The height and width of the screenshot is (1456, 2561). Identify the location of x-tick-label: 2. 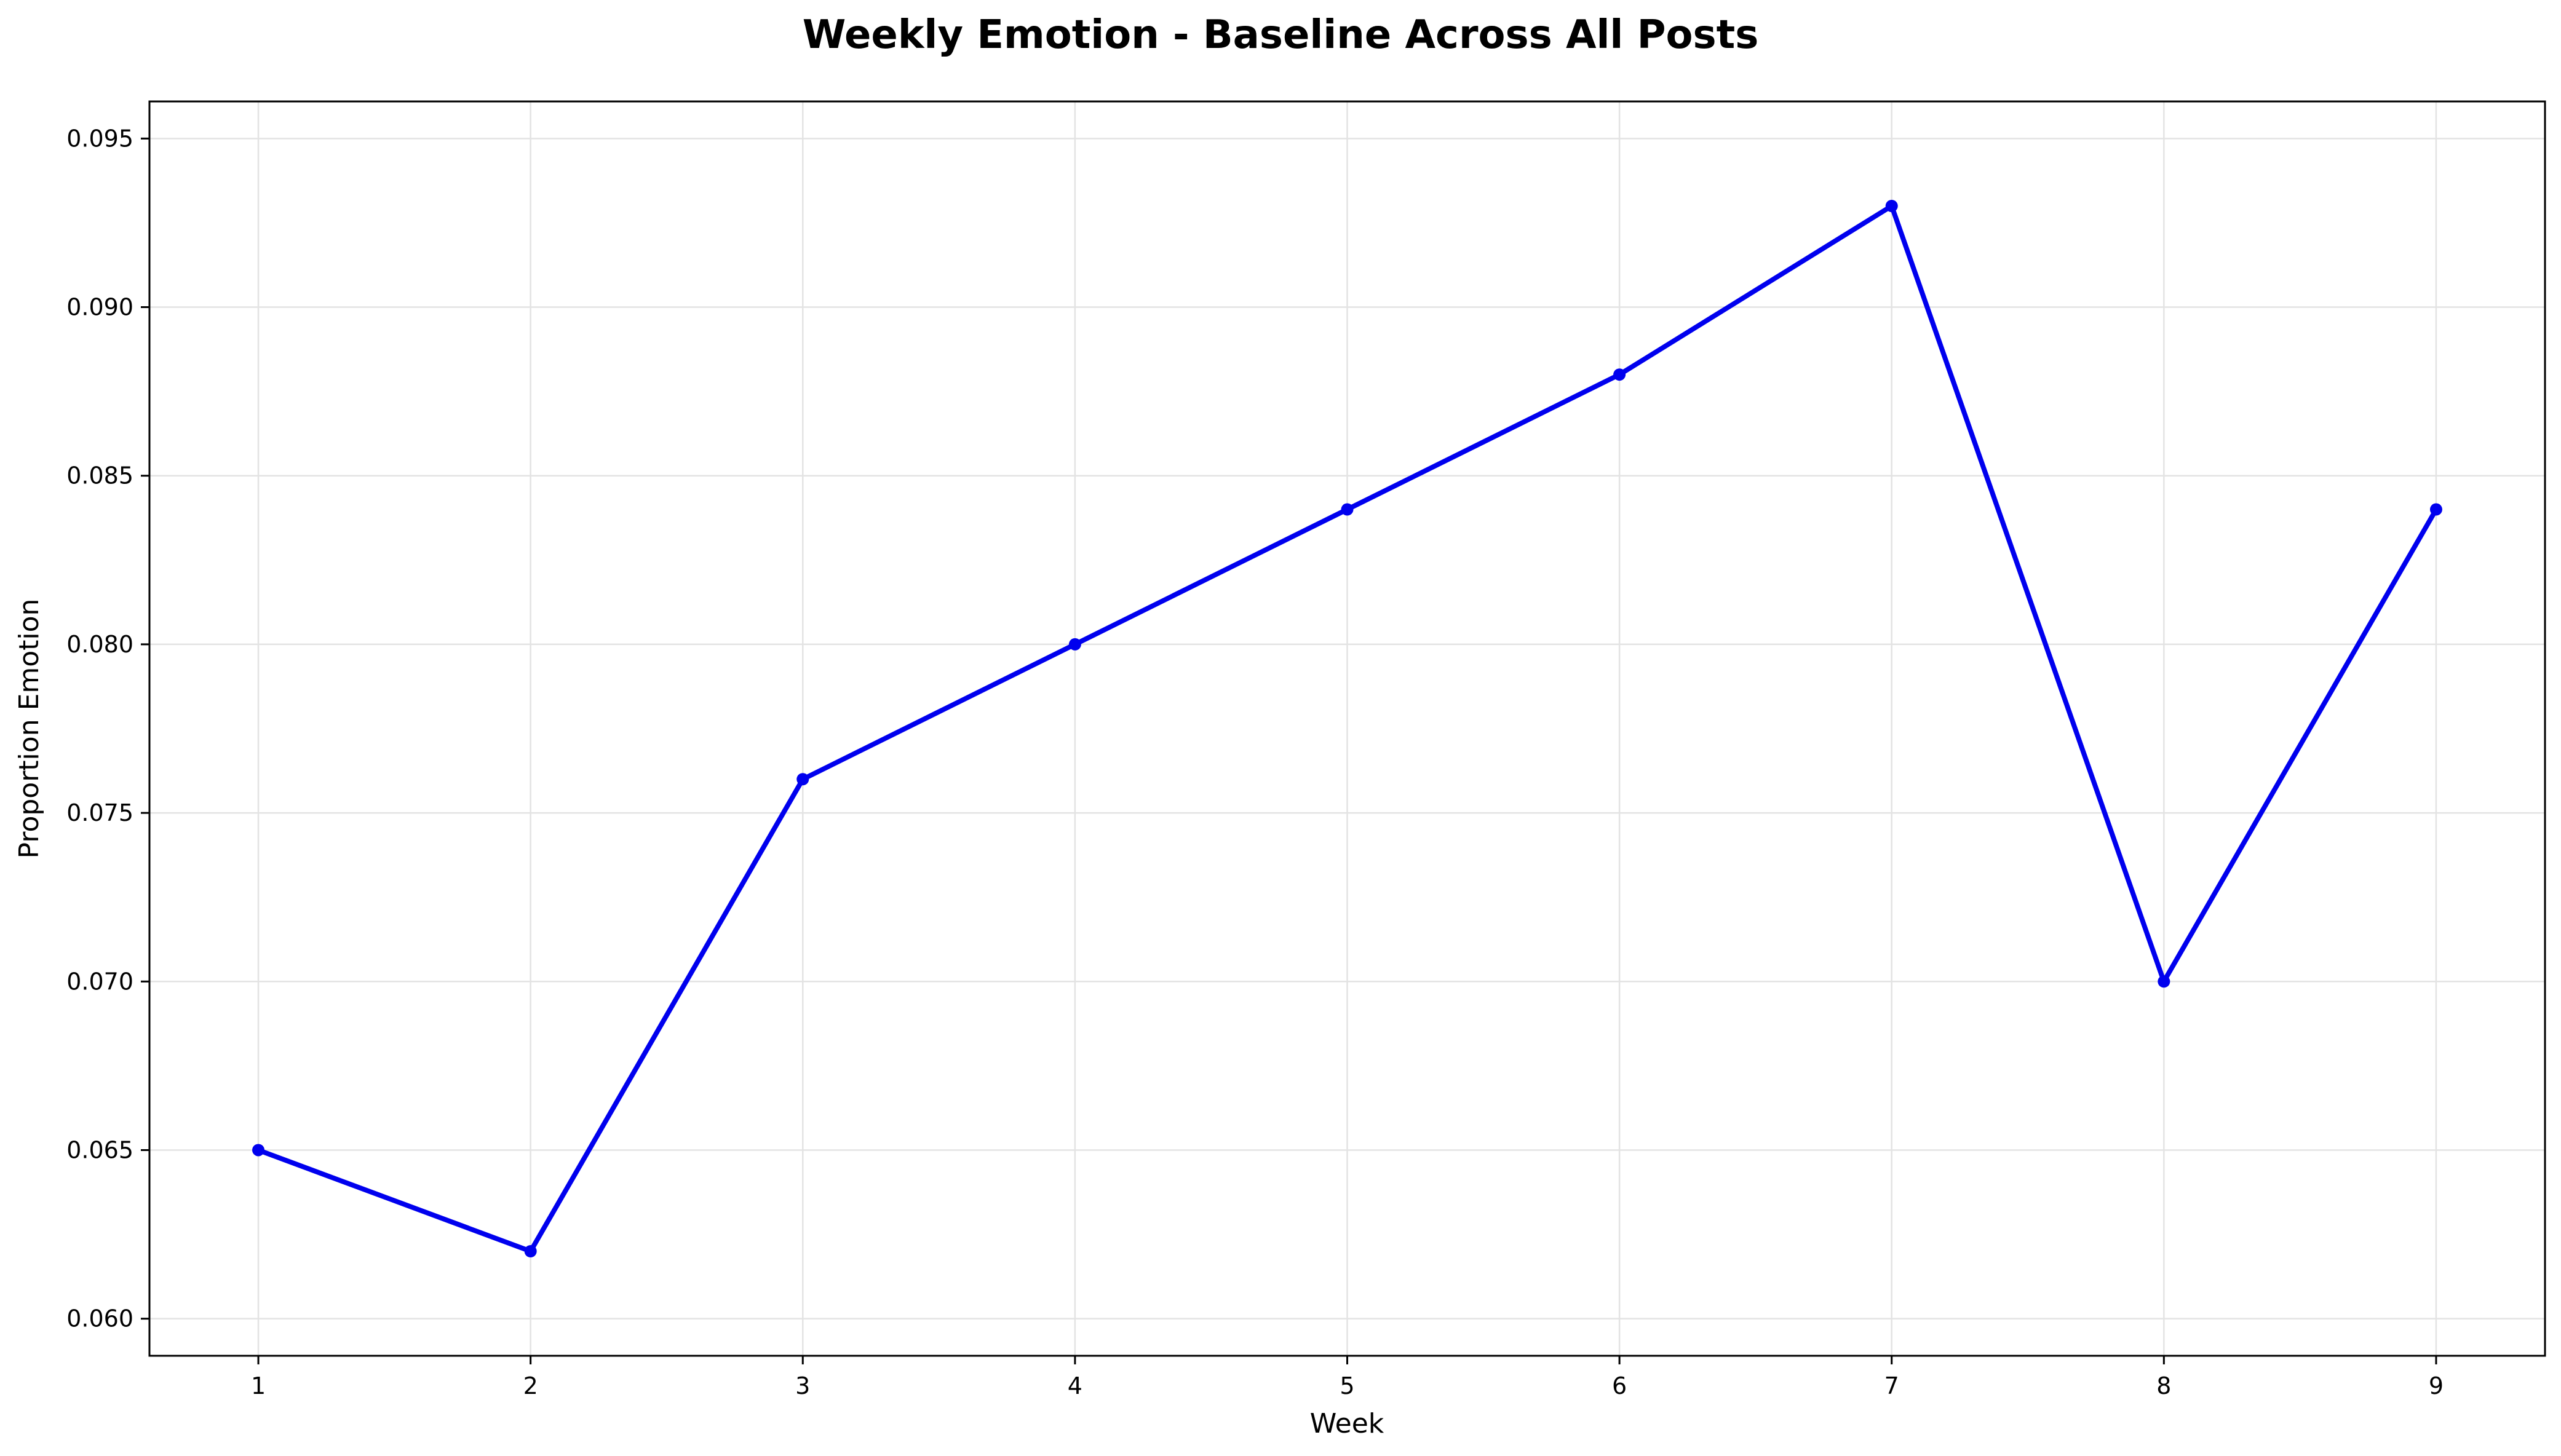
(530, 1386).